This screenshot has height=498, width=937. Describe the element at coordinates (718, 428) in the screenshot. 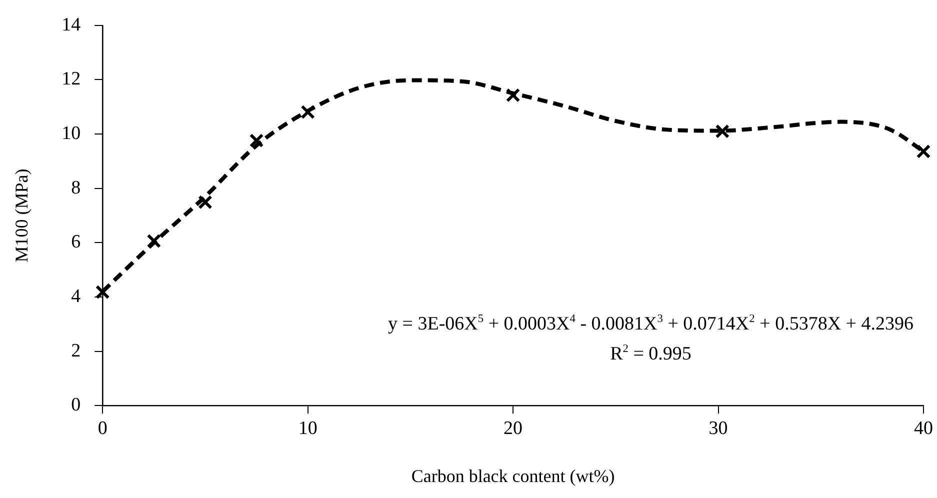

I see `x-tick-label: 30` at that location.